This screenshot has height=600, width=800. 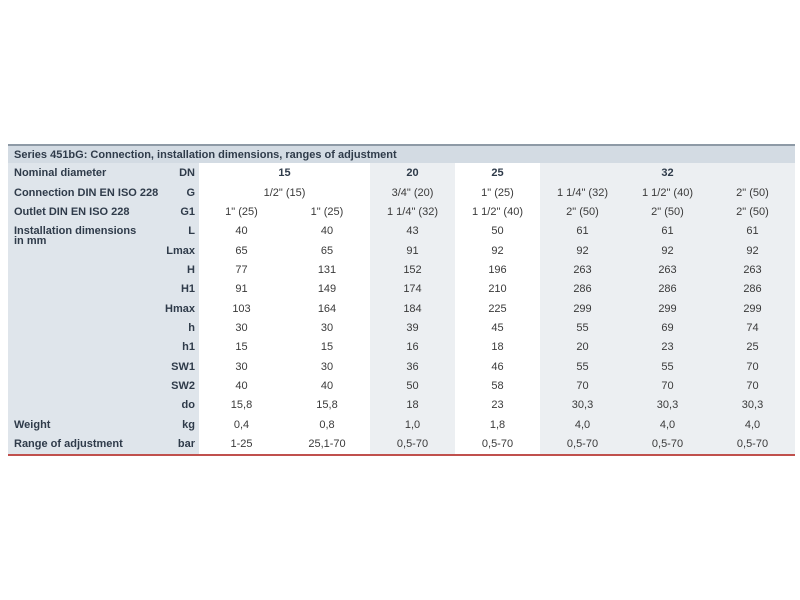 What do you see at coordinates (86, 192) in the screenshot?
I see `row-label: Connection DIN EN ISO 228` at bounding box center [86, 192].